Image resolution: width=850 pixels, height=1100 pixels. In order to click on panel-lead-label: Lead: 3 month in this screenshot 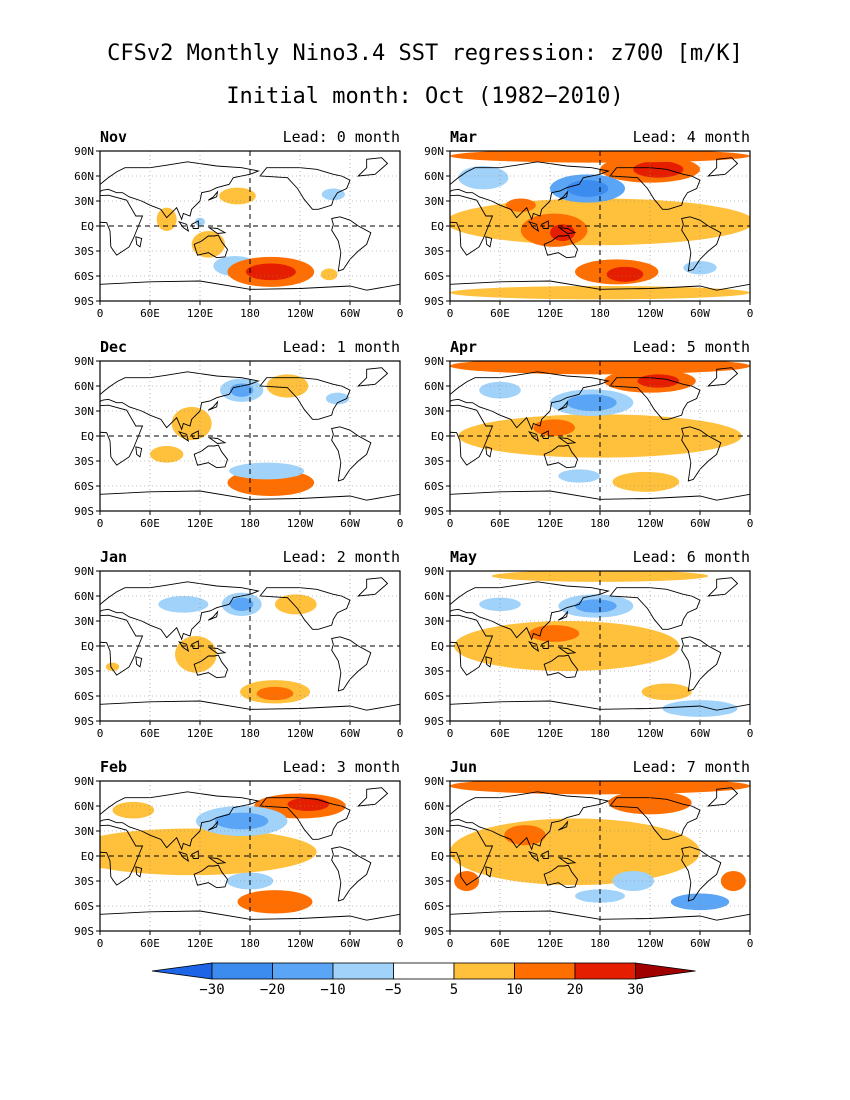, I will do `click(341, 767)`.